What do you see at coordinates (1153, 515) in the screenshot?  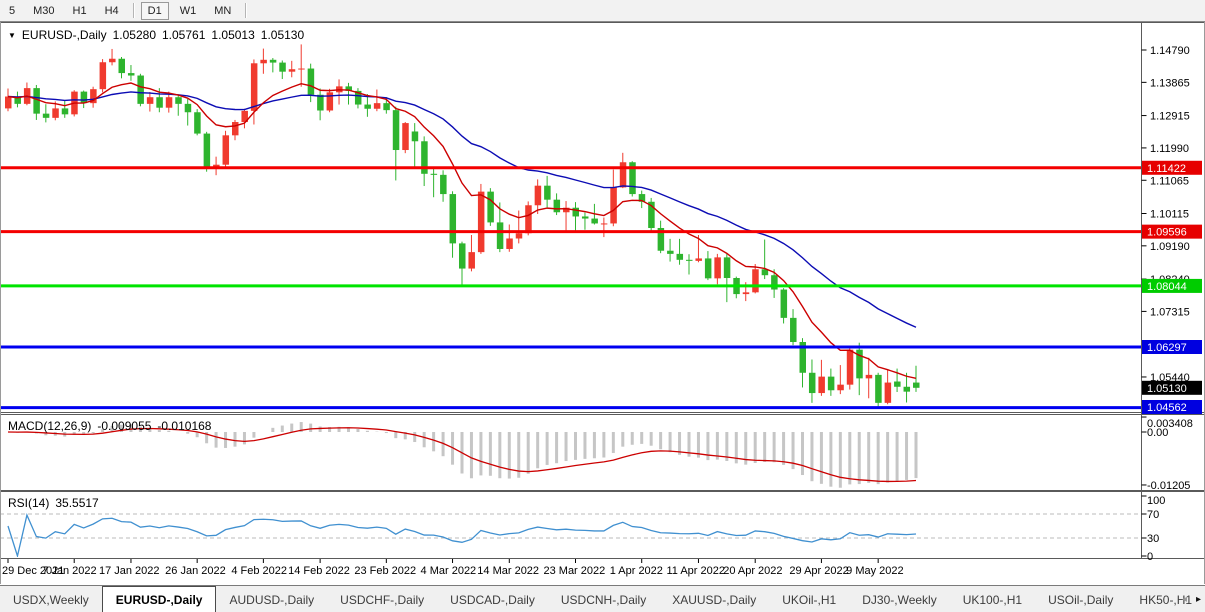 I see `rsi-axis-label: 70` at bounding box center [1153, 515].